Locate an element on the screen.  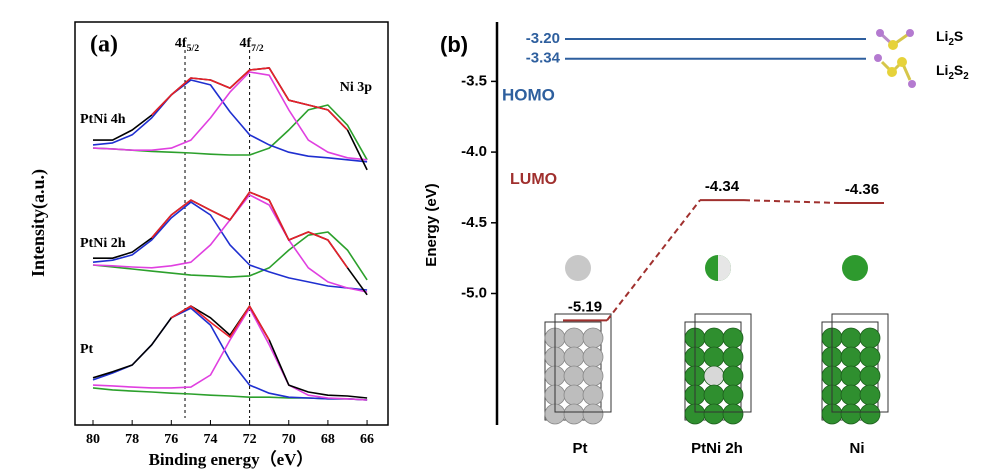
x-tick-label: 76 is located at coordinates (171, 439).